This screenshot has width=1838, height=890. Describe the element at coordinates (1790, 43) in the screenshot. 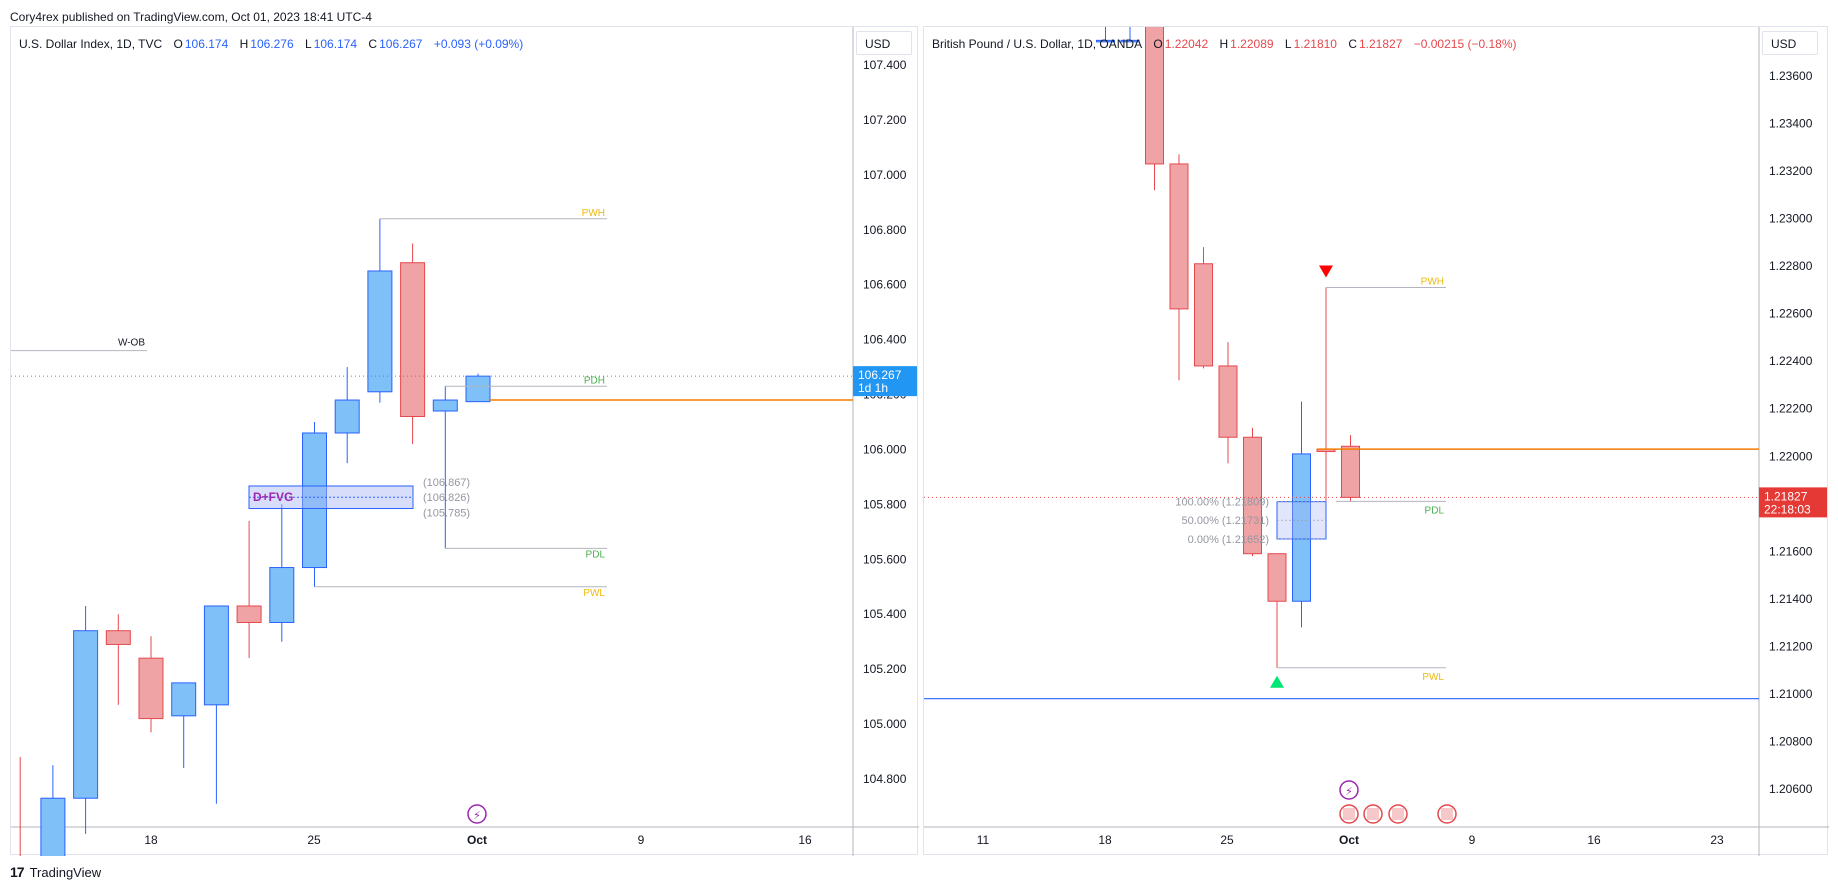

I see `gbpusd-currency-button: USD` at that location.